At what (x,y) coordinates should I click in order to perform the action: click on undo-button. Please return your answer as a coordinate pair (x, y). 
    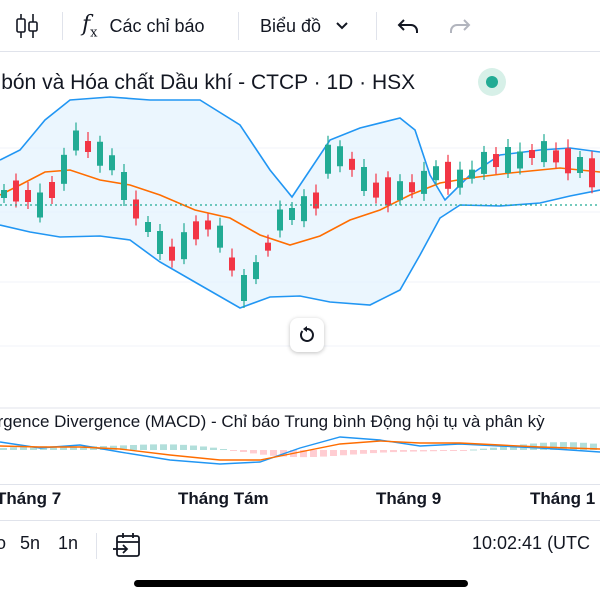
    Looking at the image, I should click on (408, 26).